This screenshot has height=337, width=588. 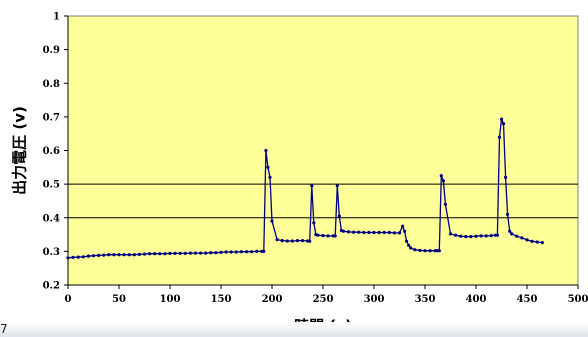 I want to click on x-tick-label: 400, so click(x=476, y=299).